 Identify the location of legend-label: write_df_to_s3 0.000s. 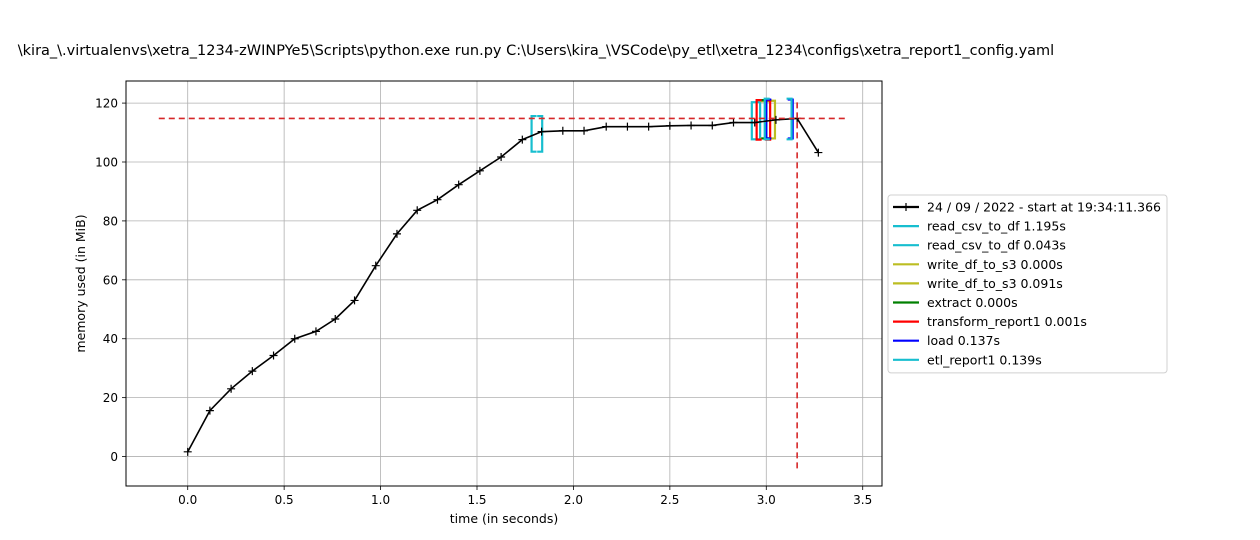
(995, 264).